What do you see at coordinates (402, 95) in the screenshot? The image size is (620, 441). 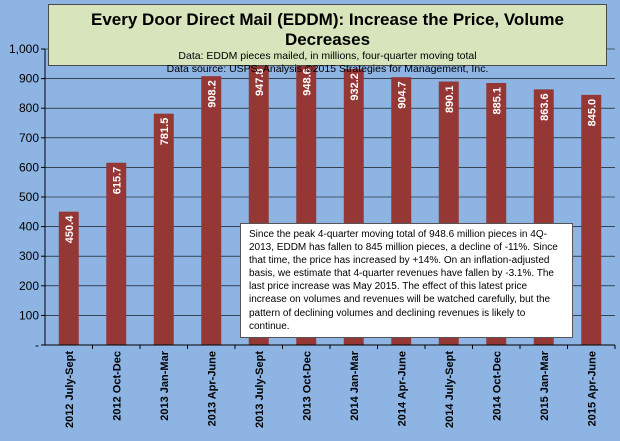 I see `data-label: 904.7` at bounding box center [402, 95].